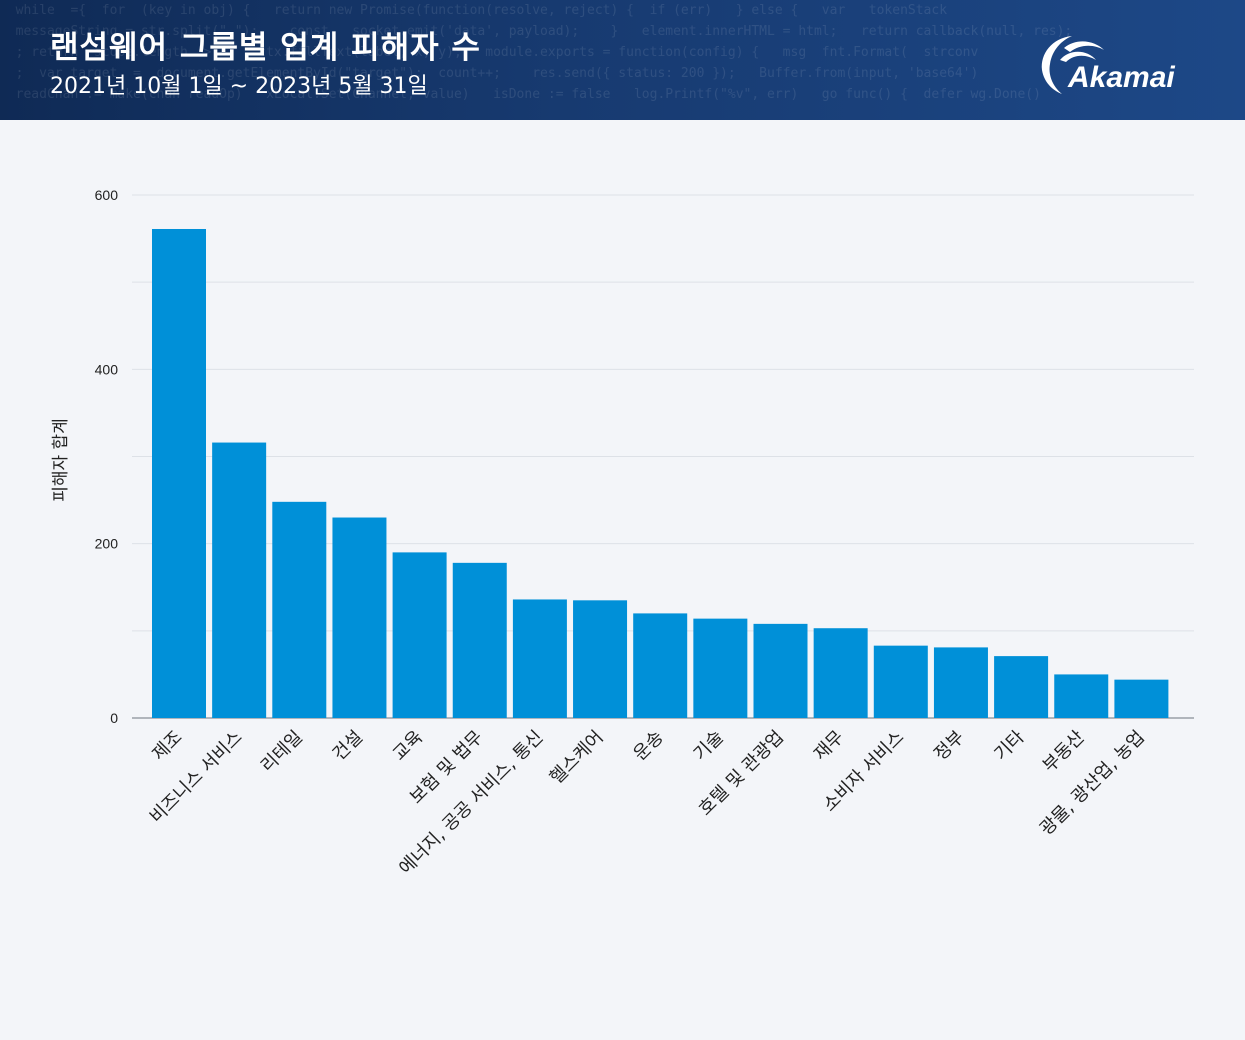 This screenshot has width=1245, height=1040. I want to click on chart-subtitle: 2021년 10월 1일 ~ 2023년 5월 31일, so click(239, 86).